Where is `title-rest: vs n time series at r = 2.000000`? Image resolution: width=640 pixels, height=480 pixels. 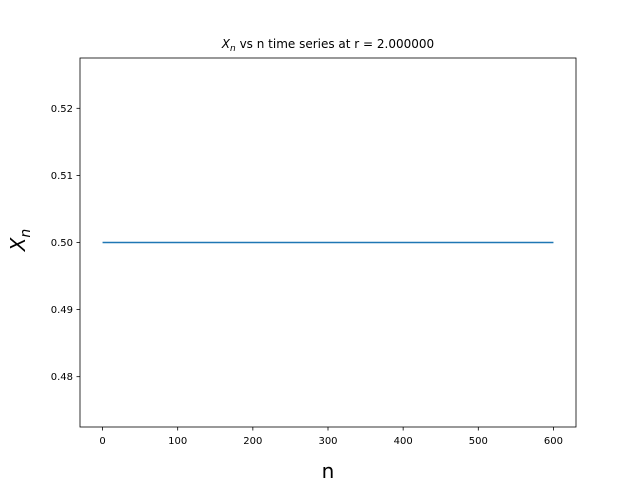 title-rest: vs n time series at r = 2.000000 is located at coordinates (335, 44).